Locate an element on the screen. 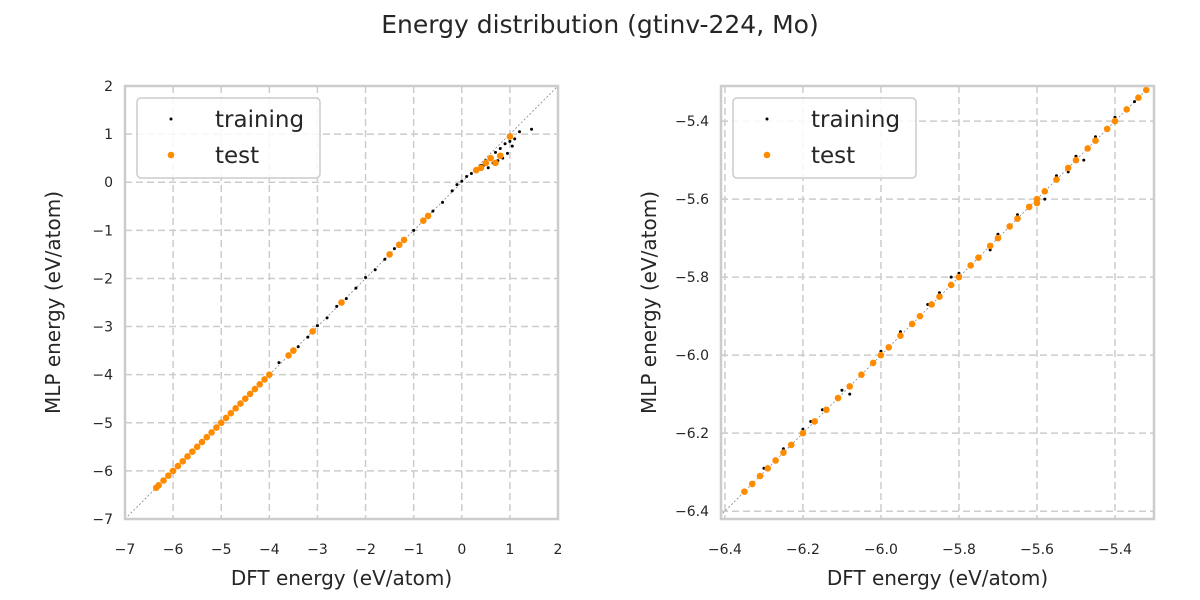  legend: training test is located at coordinates (228, 138).